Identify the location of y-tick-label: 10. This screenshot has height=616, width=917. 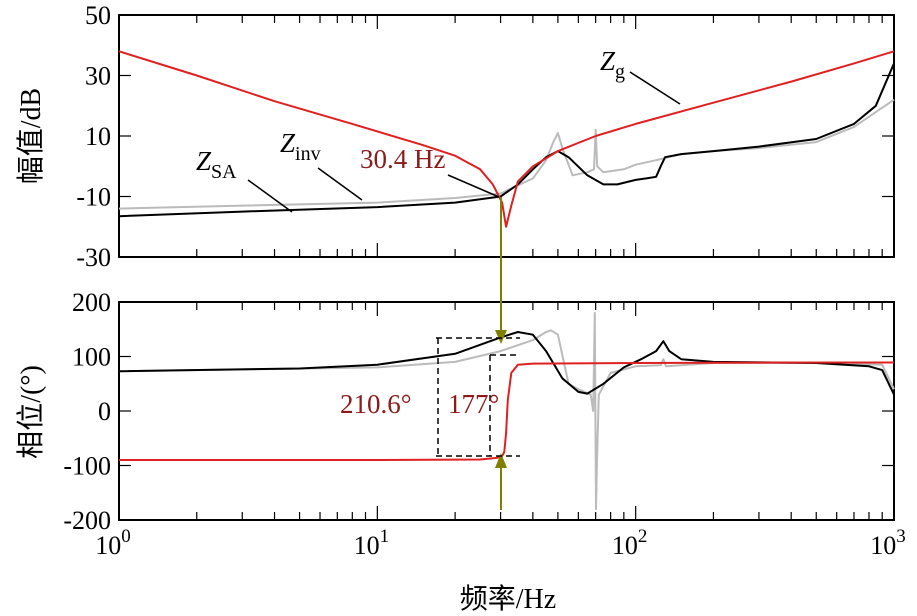
(98, 136).